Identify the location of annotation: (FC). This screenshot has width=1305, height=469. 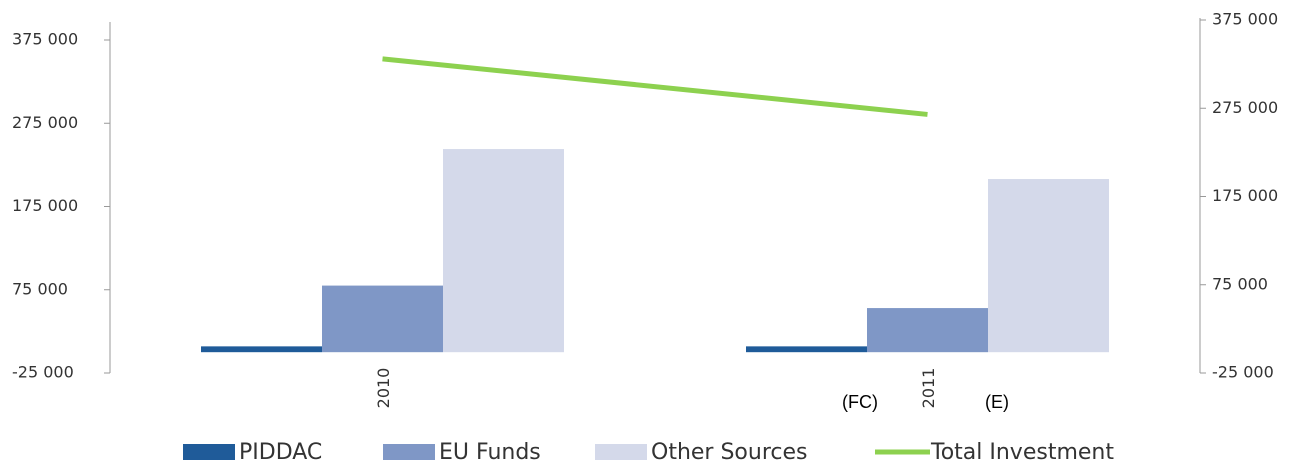
(860, 402).